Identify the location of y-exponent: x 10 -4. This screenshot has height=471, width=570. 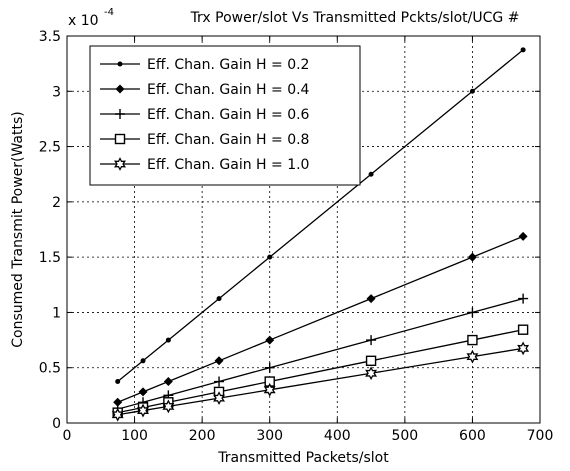
(91, 18).